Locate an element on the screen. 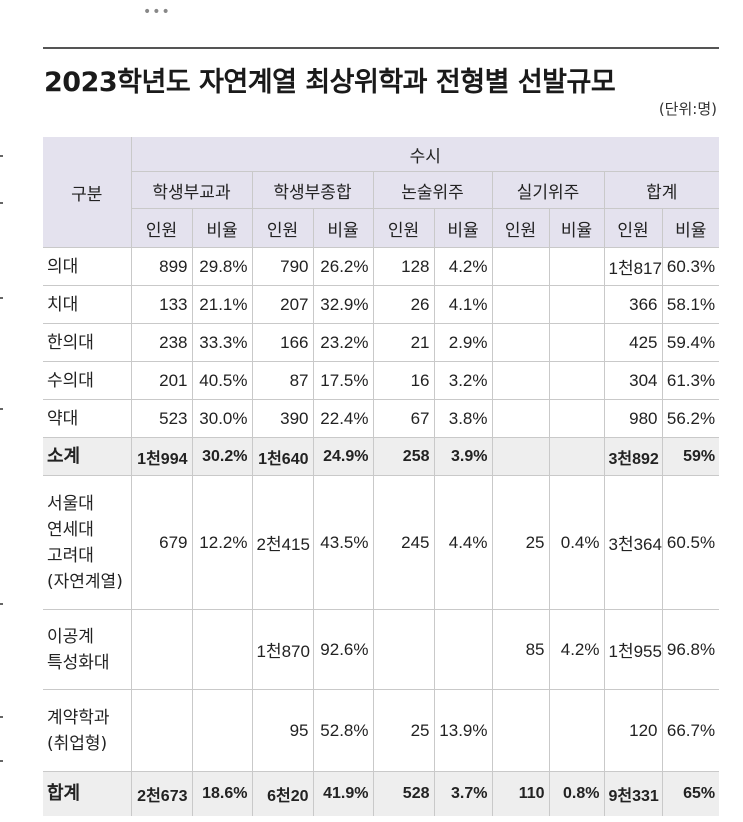 The width and height of the screenshot is (743, 822). count-cell: 425 is located at coordinates (633, 342).